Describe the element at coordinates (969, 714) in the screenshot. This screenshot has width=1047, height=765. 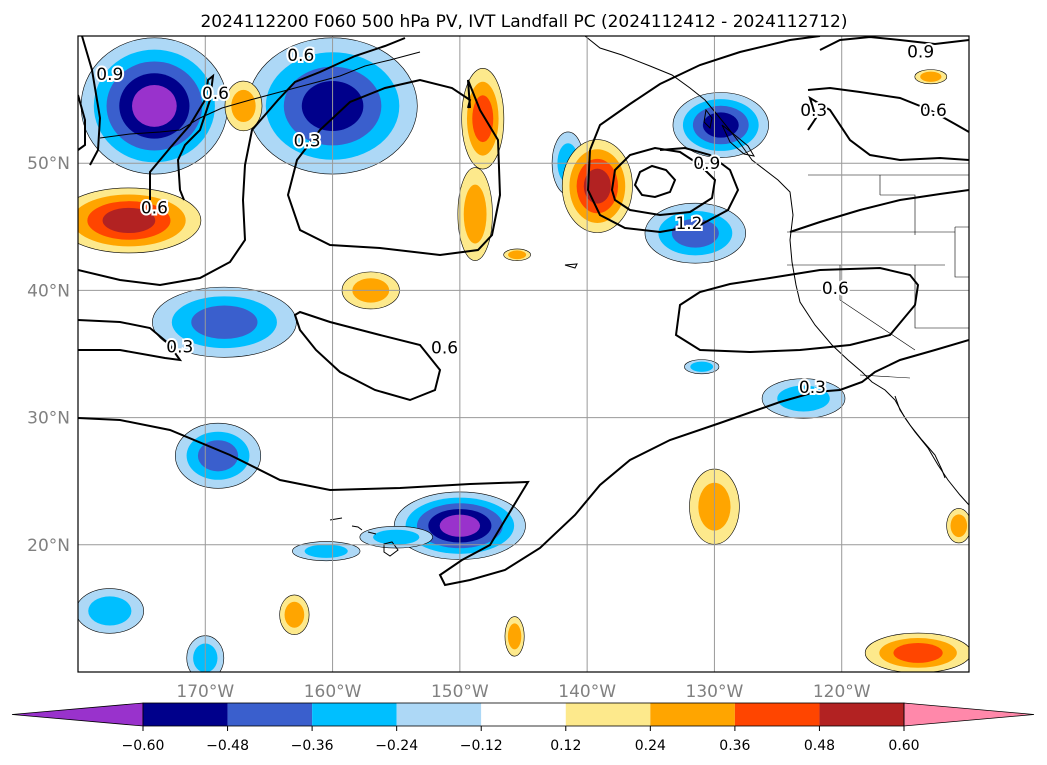
I see `colorbar-extend-max` at that location.